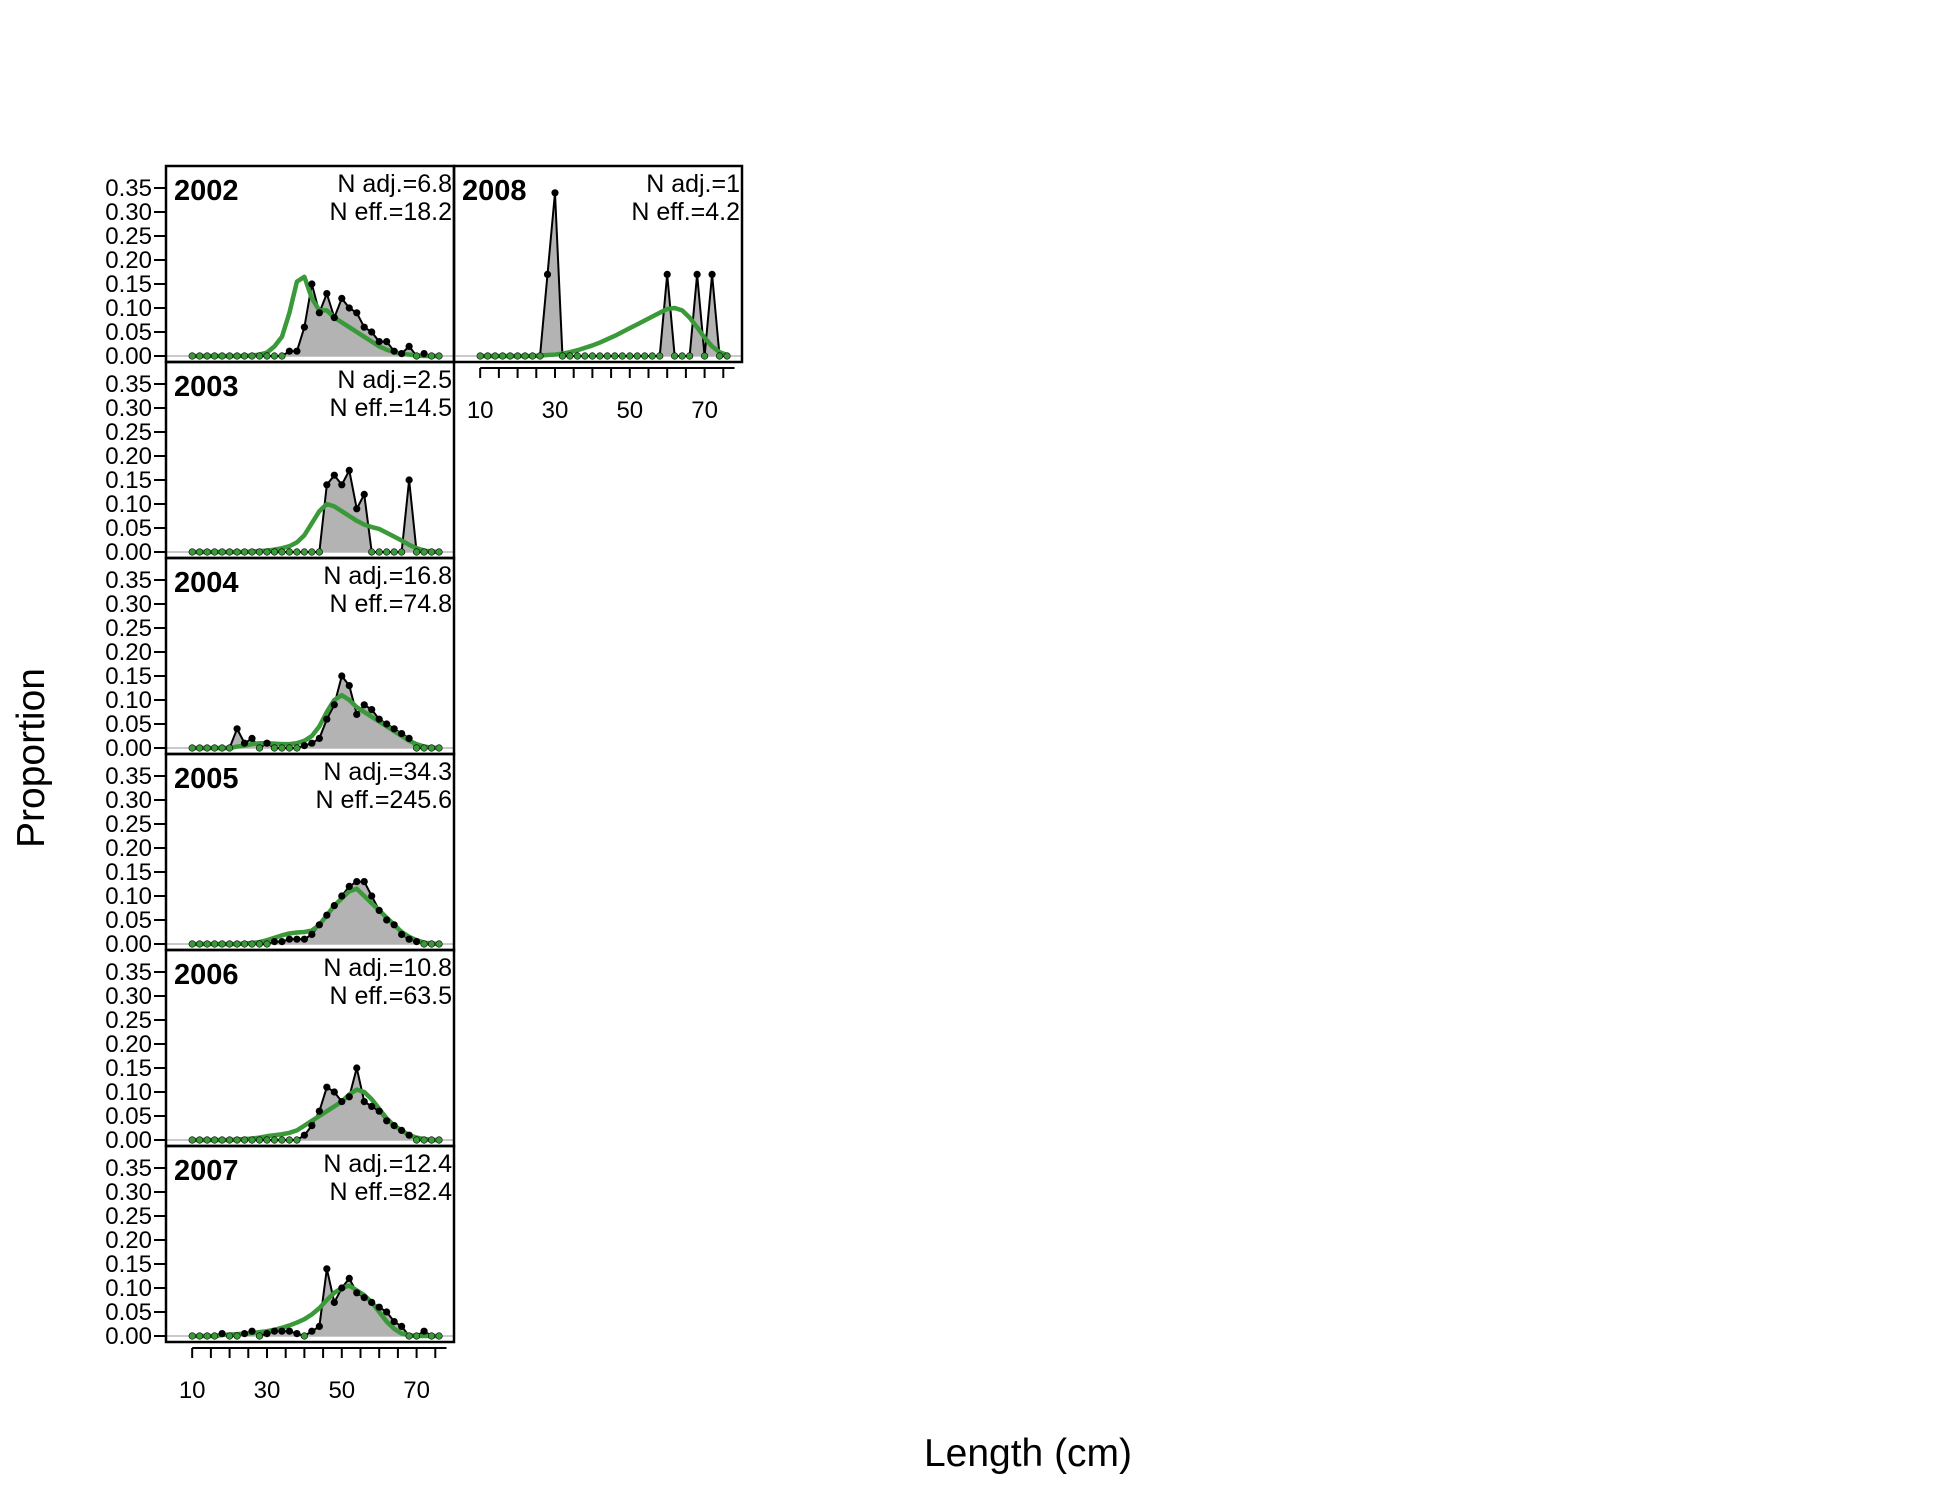  Describe the element at coordinates (31, 758) in the screenshot. I see `y-axis-title: Proportion` at that location.